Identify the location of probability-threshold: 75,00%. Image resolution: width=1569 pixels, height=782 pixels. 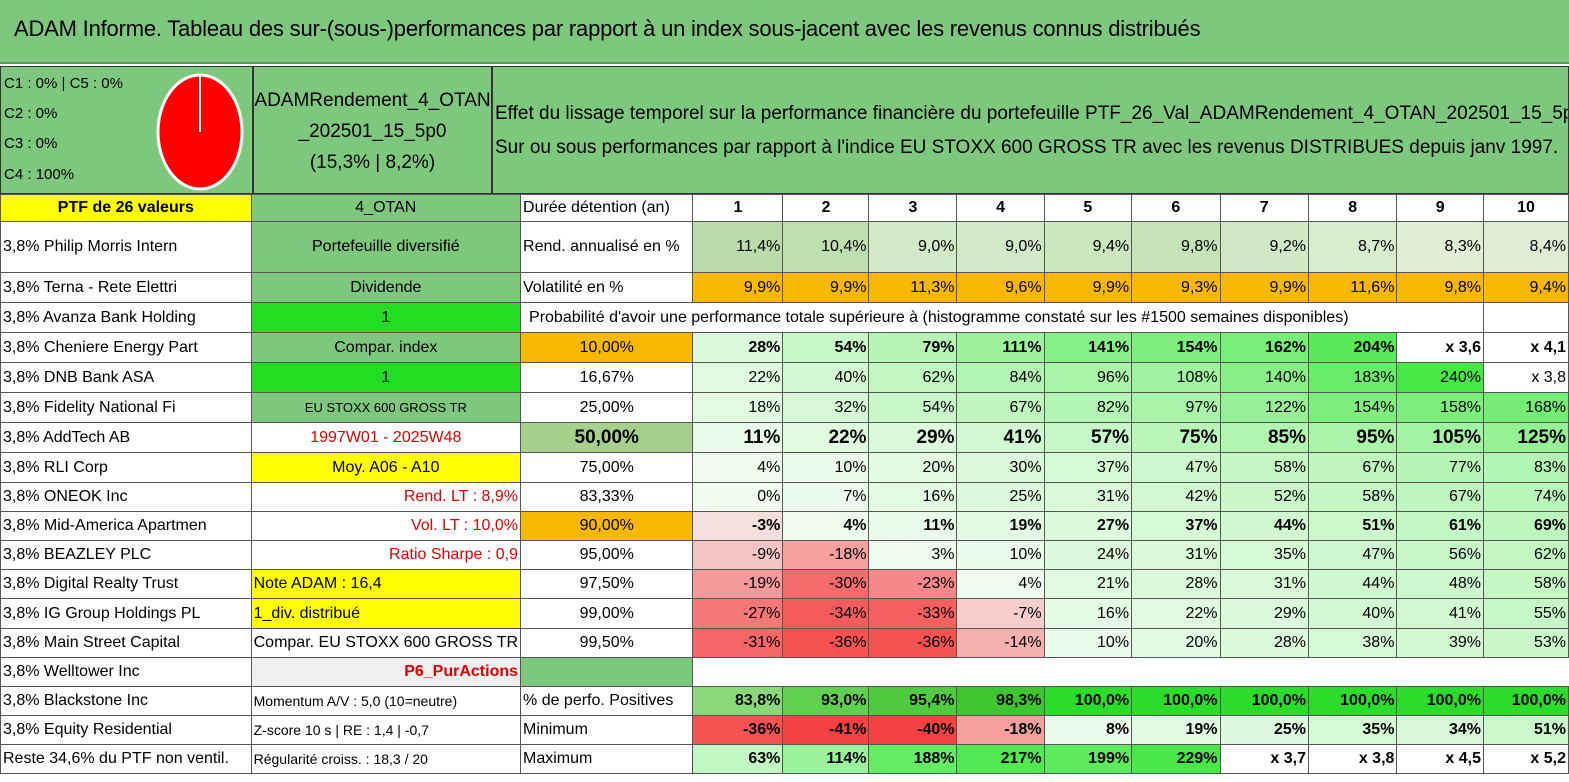
(607, 467).